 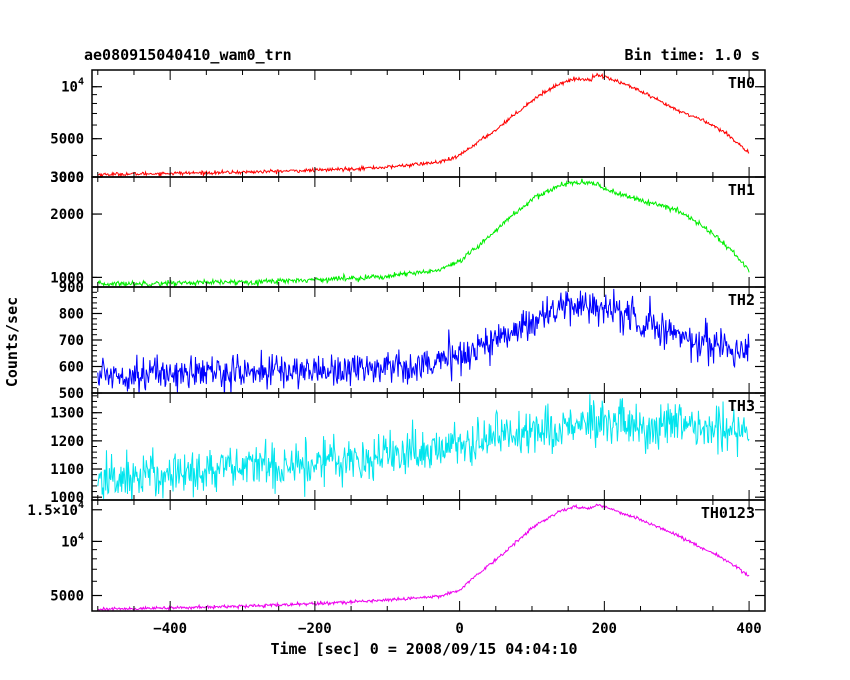 I want to click on y-tick-label: 2000, so click(x=67, y=215).